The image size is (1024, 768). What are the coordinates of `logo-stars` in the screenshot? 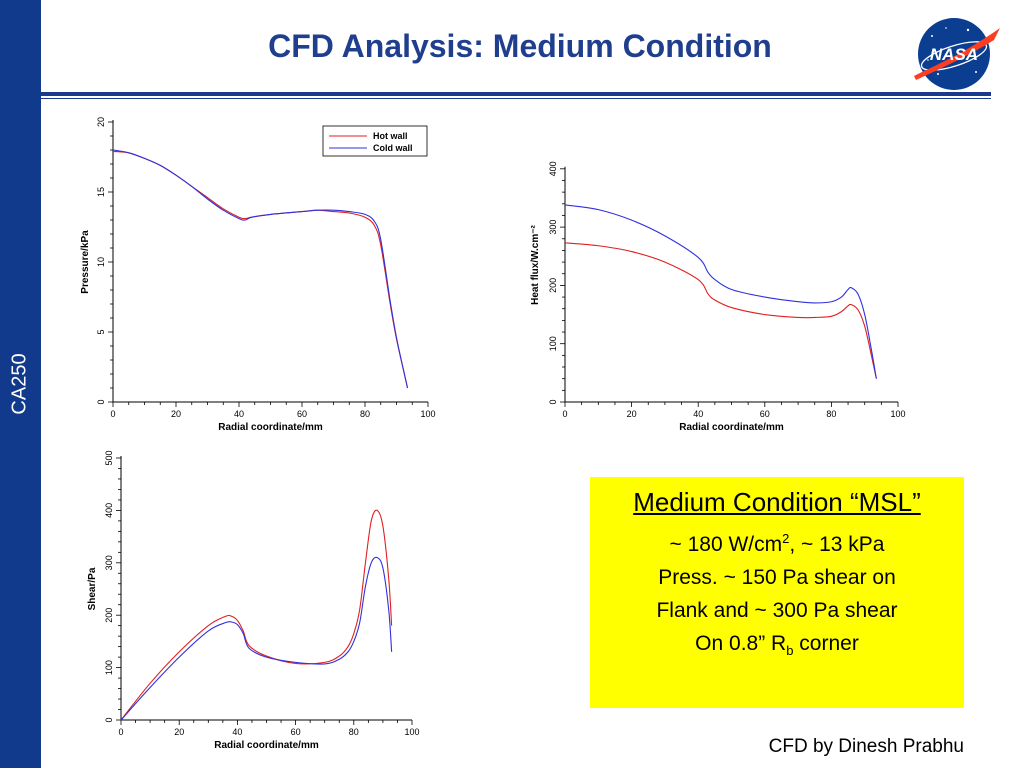 It's located at (952, 51).